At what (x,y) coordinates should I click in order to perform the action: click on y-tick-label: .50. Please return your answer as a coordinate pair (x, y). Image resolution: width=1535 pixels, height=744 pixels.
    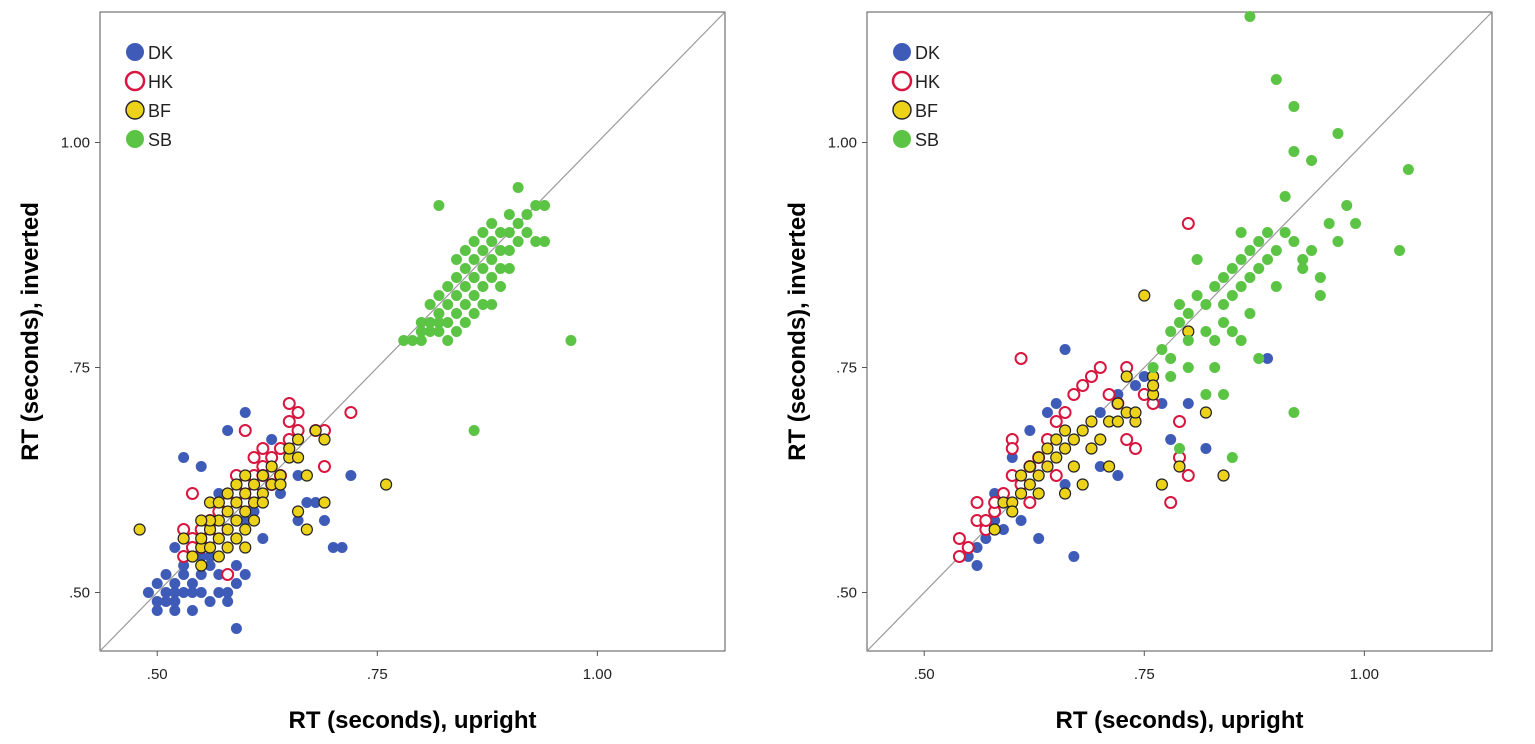
    Looking at the image, I should click on (846, 593).